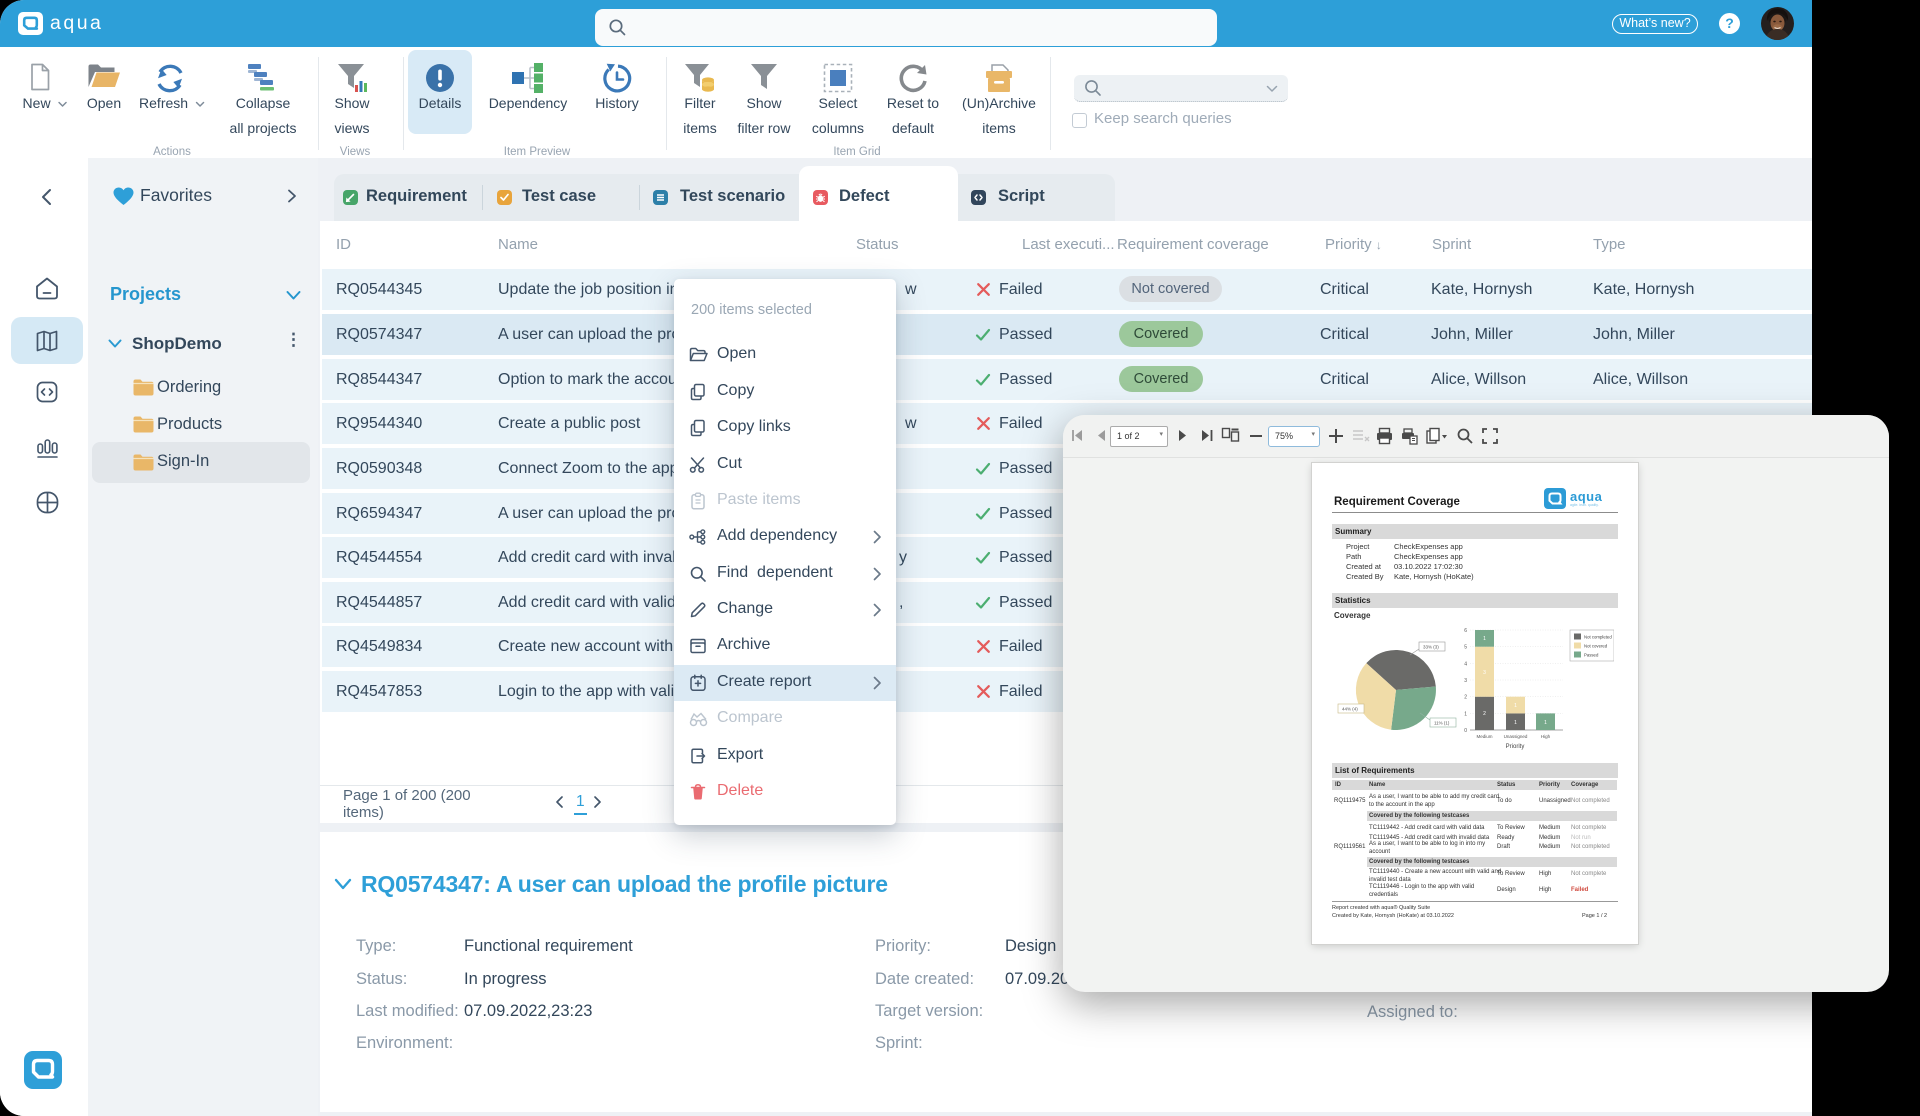 This screenshot has height=1116, width=1920. What do you see at coordinates (1516, 736) in the screenshot?
I see `svg-text: Unassigned` at bounding box center [1516, 736].